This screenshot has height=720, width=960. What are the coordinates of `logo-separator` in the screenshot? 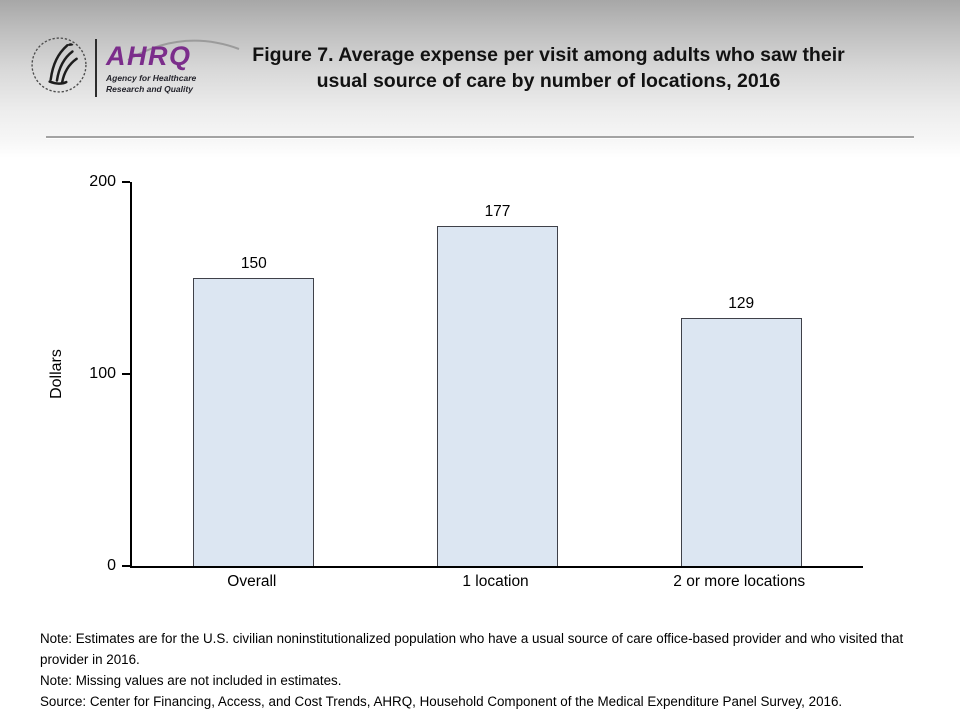 It's located at (96, 67).